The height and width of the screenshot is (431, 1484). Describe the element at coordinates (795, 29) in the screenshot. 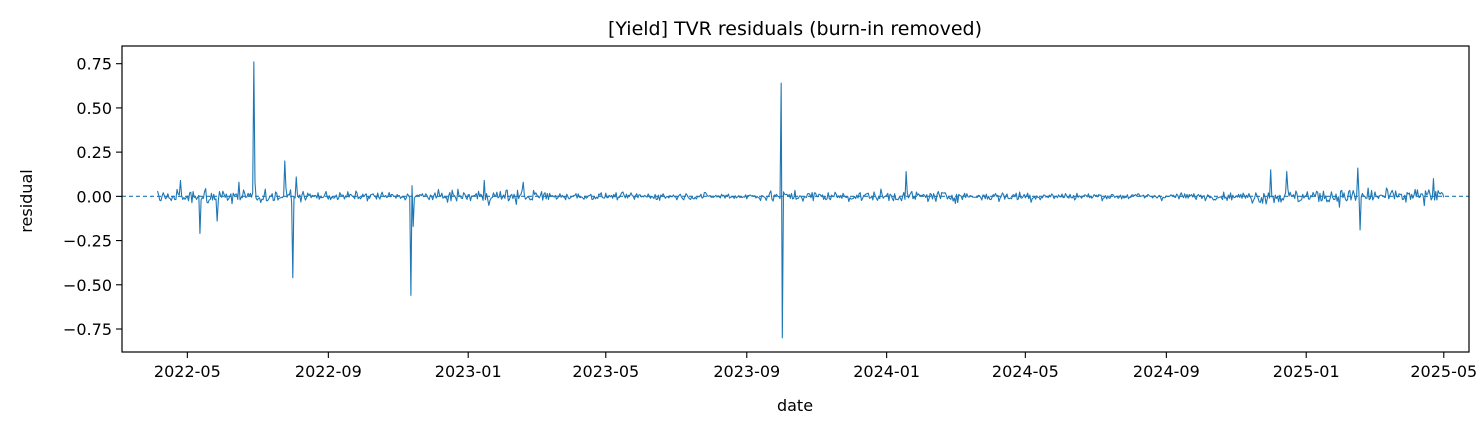

I see `chart-title: [Yield] TVR residuals (burn-in removed)` at that location.